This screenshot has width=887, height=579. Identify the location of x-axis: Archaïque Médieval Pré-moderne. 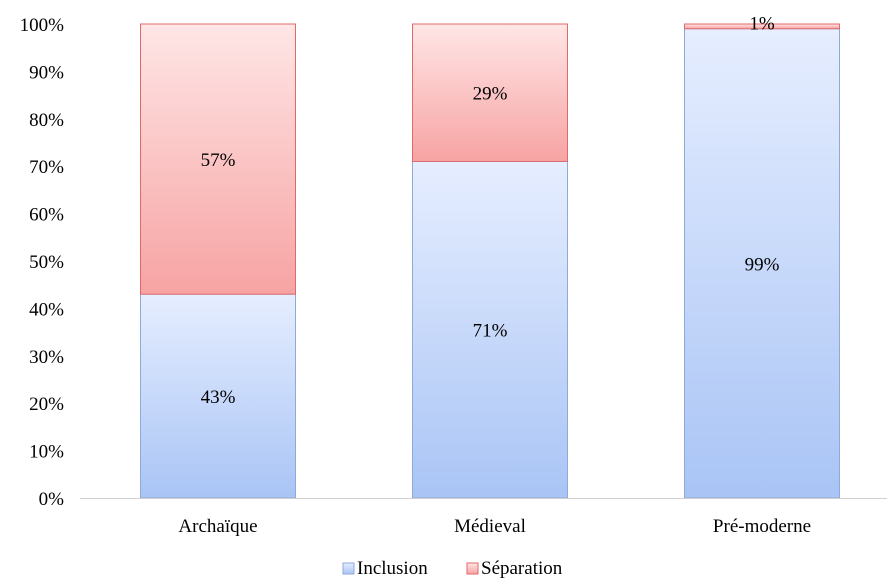
(483, 517).